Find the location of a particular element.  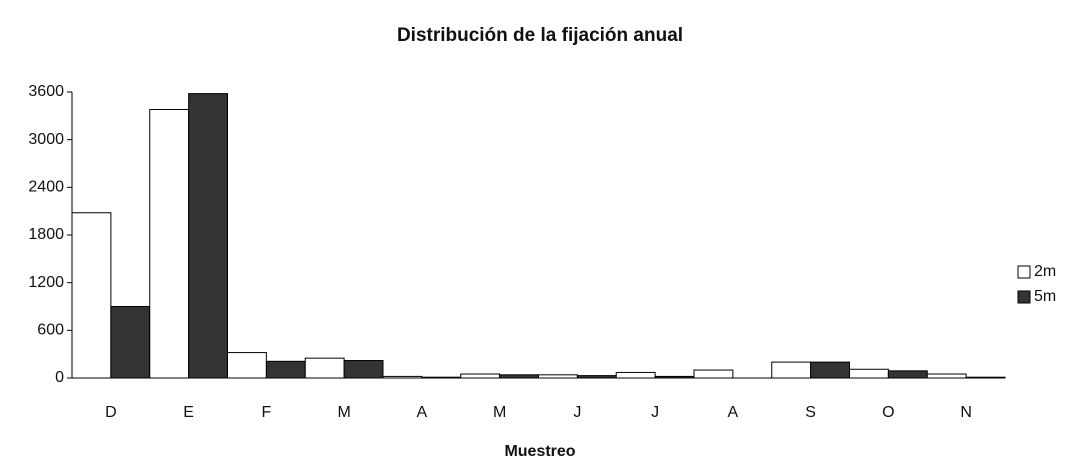

chart-title: Distribución de la fijación anual is located at coordinates (540, 35).